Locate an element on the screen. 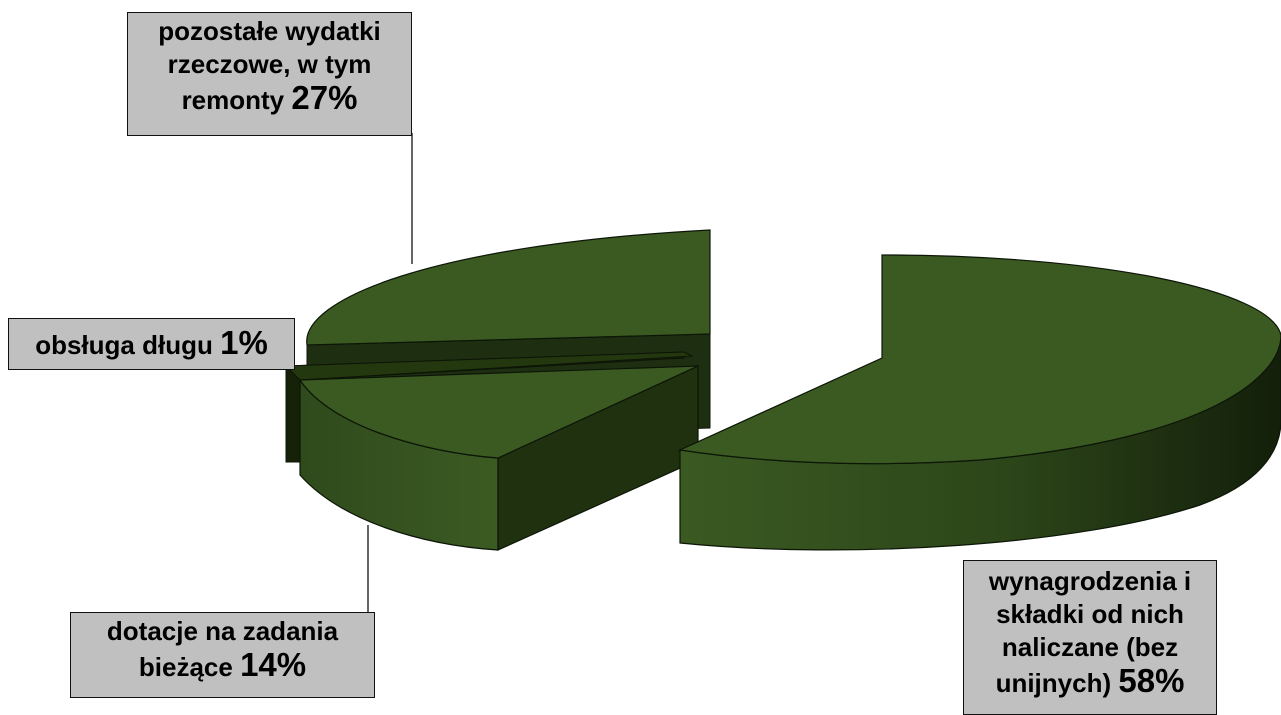 Image resolution: width=1281 pixels, height=715 pixels. label-58-line-3: naliczane (bez is located at coordinates (1090, 647).